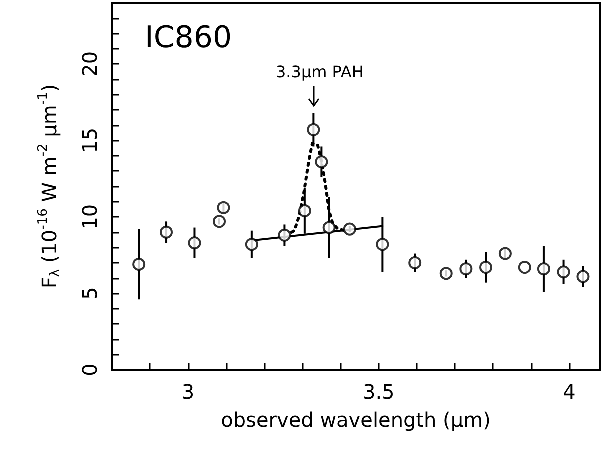 The width and height of the screenshot is (602, 450). What do you see at coordinates (49, 186) in the screenshot?
I see `text: Fλ (10-16 W m-2 μm-1)` at bounding box center [49, 186].